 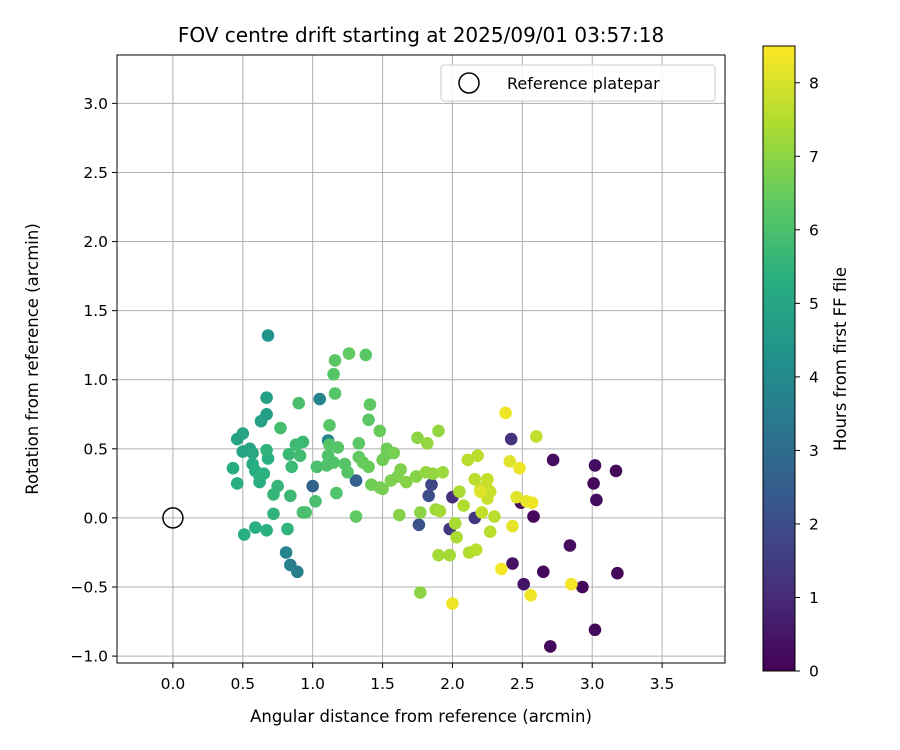 I want to click on colorbar-tick-label: 7, so click(x=814, y=157).